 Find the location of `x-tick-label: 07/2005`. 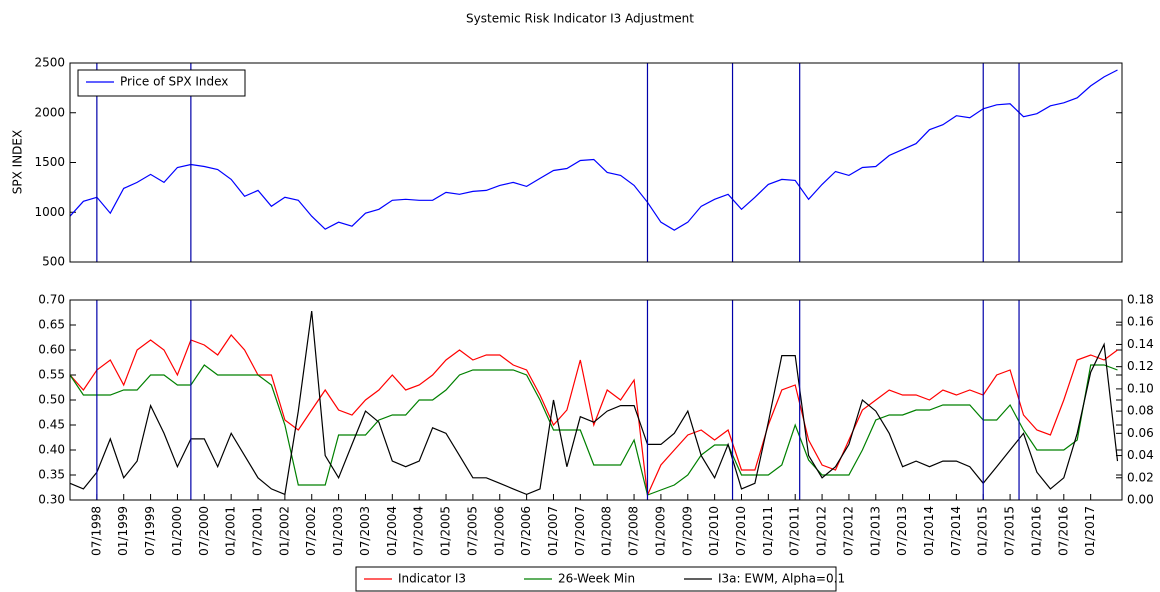

x-tick-label: 07/2005 is located at coordinates (472, 531).